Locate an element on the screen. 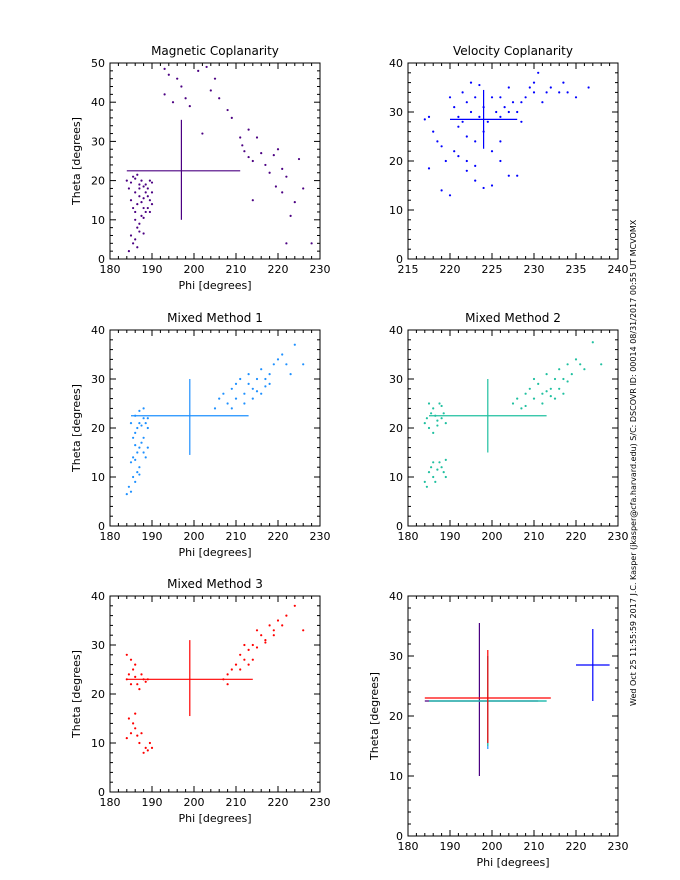 The image size is (680, 880). x-tick-label: 220 is located at coordinates (450, 269).